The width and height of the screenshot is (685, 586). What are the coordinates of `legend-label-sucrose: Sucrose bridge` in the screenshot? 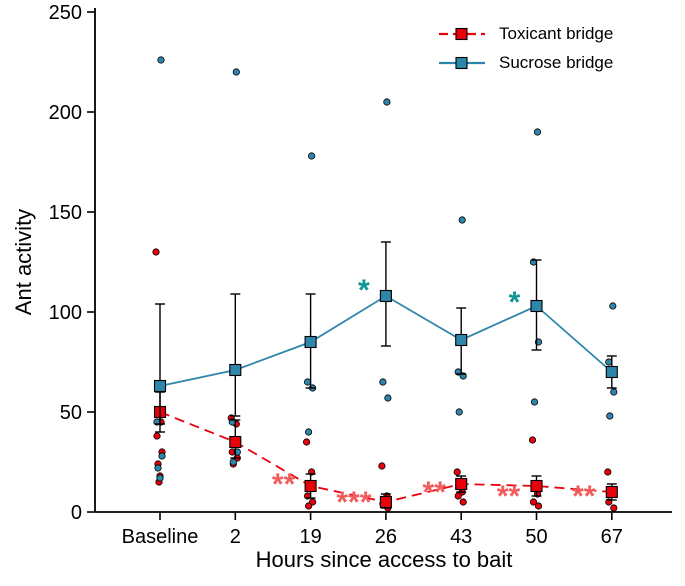 It's located at (556, 62).